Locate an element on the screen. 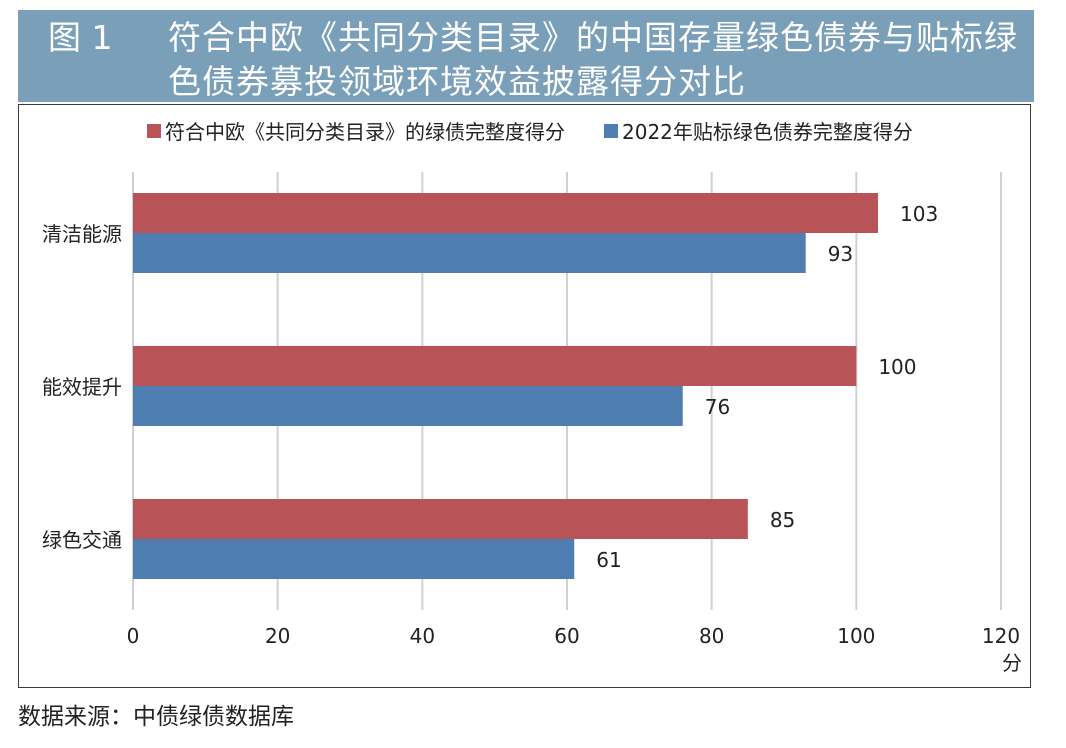  x-tick-label: 20 is located at coordinates (277, 636).